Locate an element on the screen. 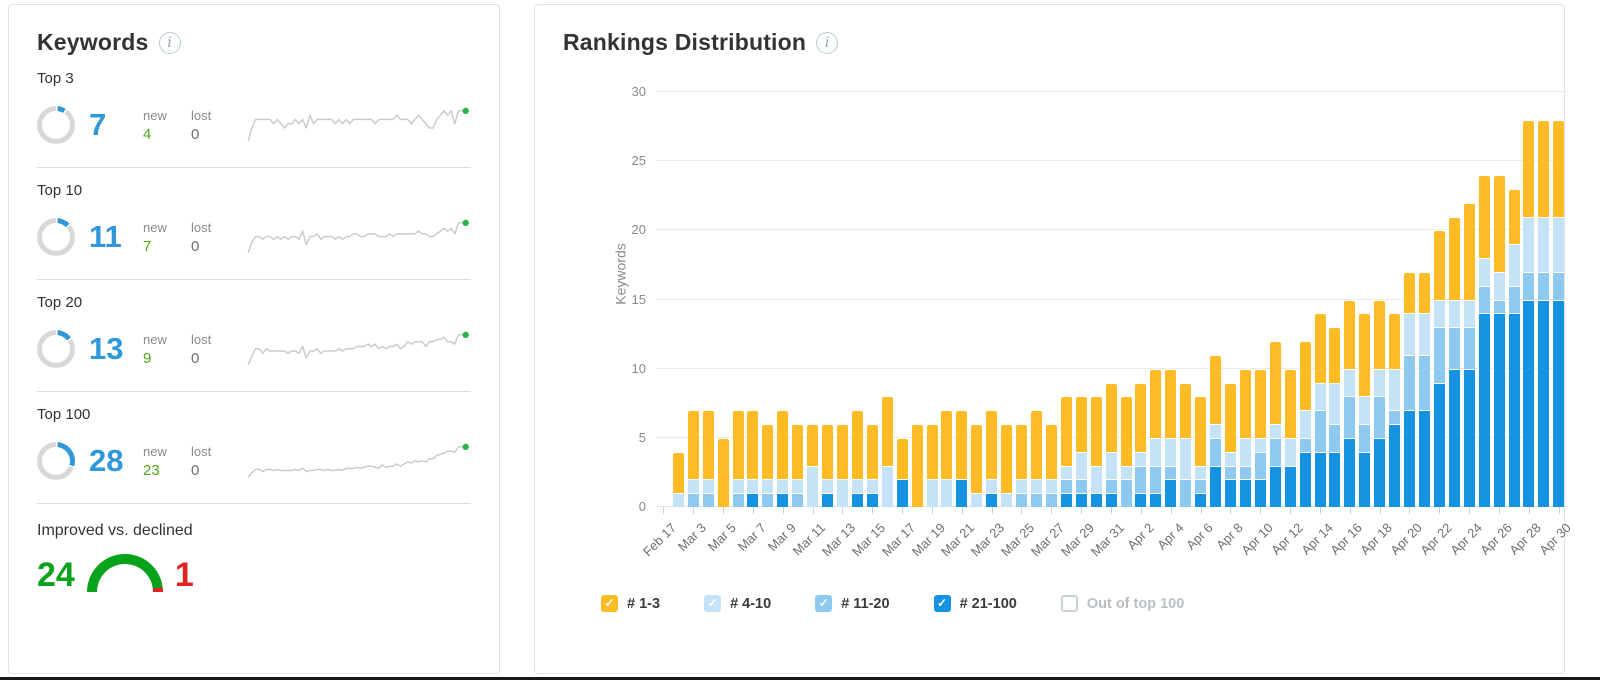 This screenshot has width=1600, height=691. keywords-section-top3: Top 3 7 new 4 lost 0 is located at coordinates (254, 110).